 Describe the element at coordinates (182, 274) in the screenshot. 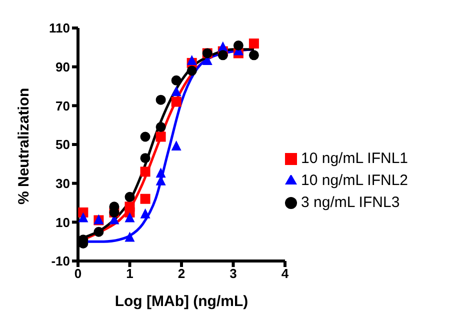

I see `x-tick-label: 2` at that location.